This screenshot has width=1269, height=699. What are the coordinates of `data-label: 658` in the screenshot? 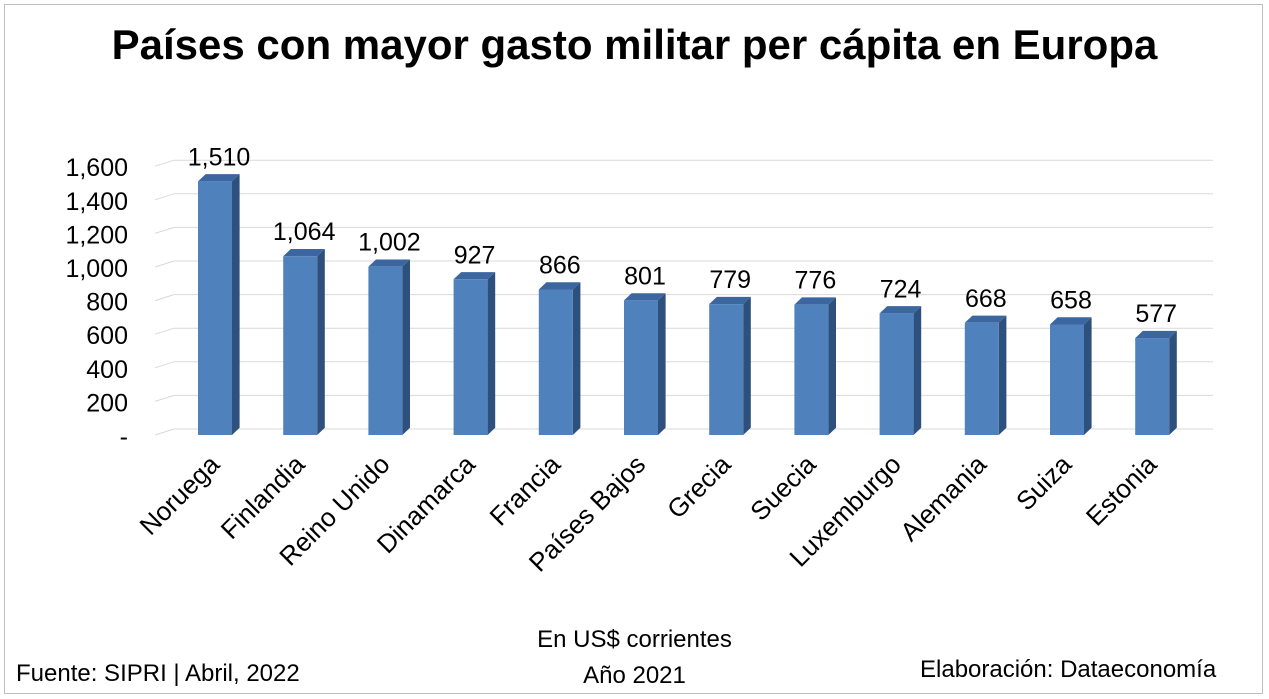 It's located at (1071, 300).